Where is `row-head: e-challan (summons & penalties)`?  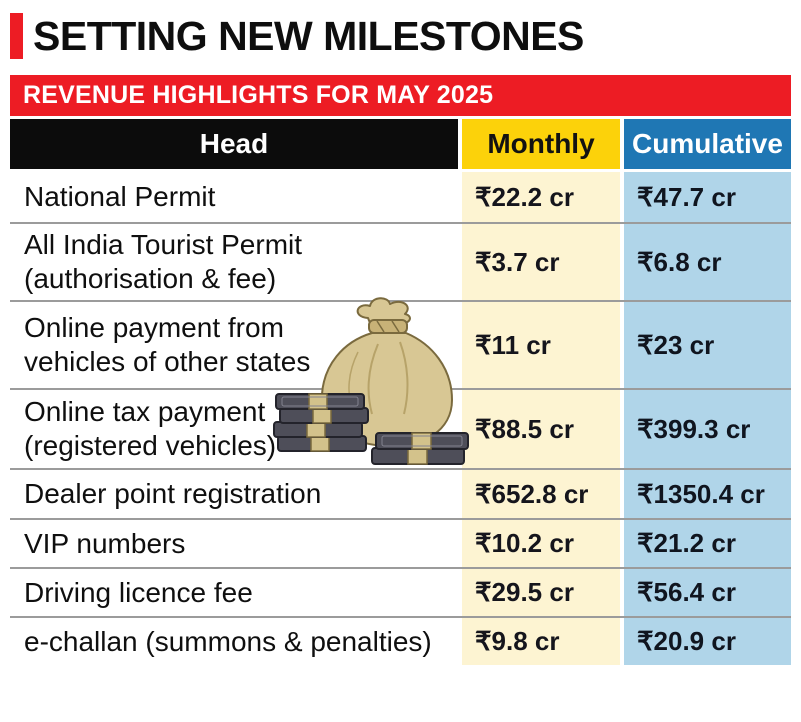
row-head: e-challan (summons & penalties) is located at coordinates (234, 641).